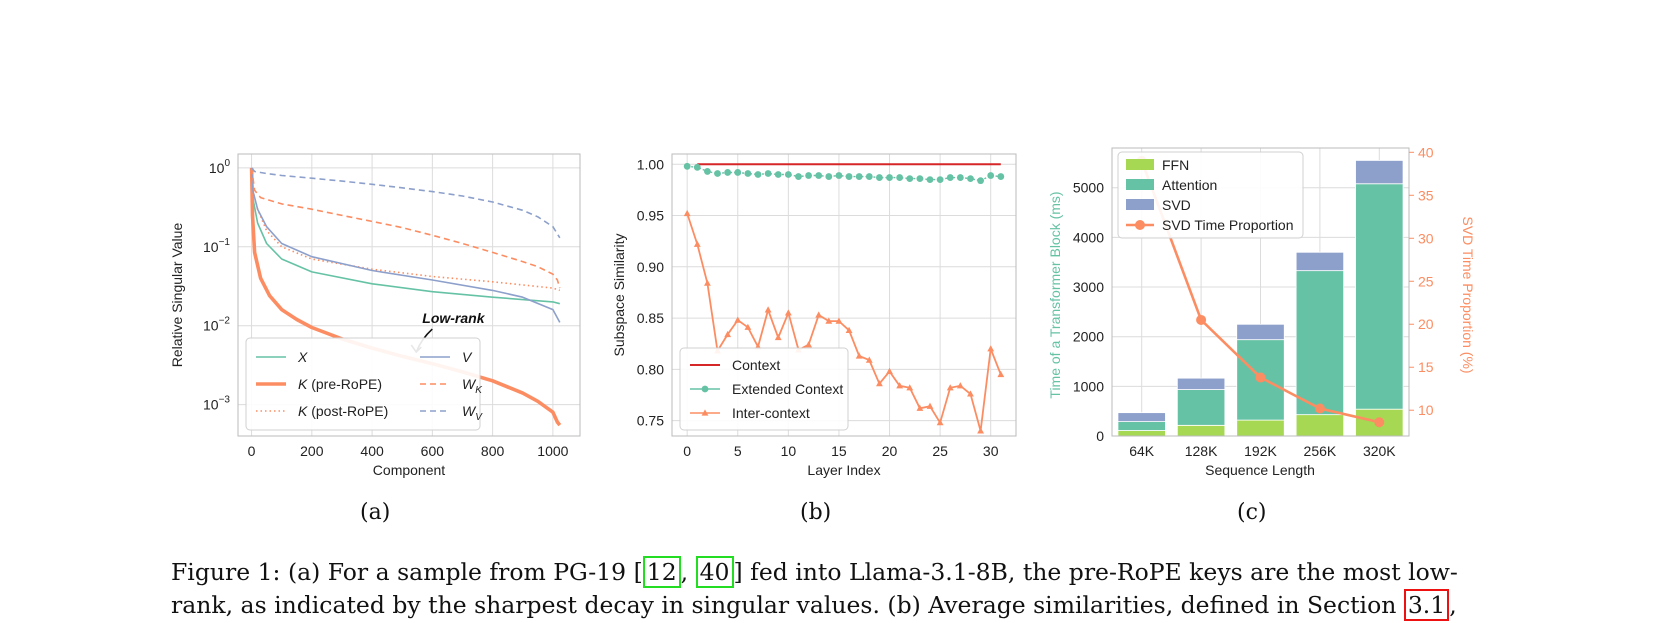  What do you see at coordinates (1088, 386) in the screenshot?
I see `y-tick-label: 1000` at bounding box center [1088, 386].